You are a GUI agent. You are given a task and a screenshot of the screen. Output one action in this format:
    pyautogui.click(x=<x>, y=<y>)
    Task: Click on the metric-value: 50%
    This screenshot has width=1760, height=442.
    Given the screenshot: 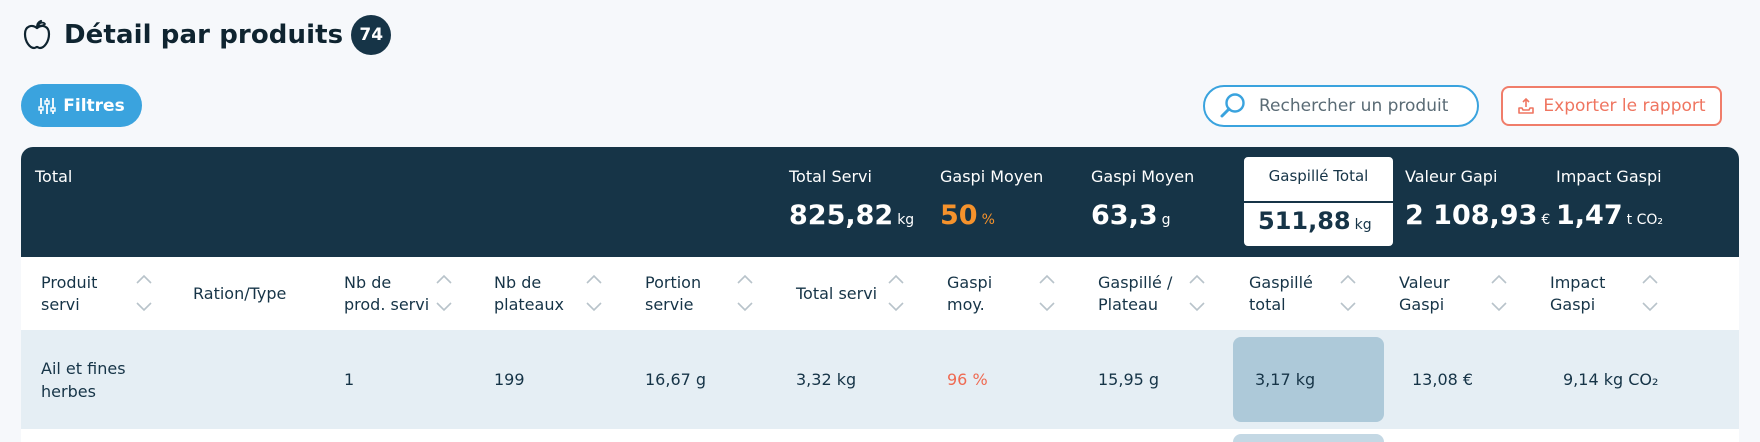 What is the action you would take?
    pyautogui.click(x=967, y=215)
    